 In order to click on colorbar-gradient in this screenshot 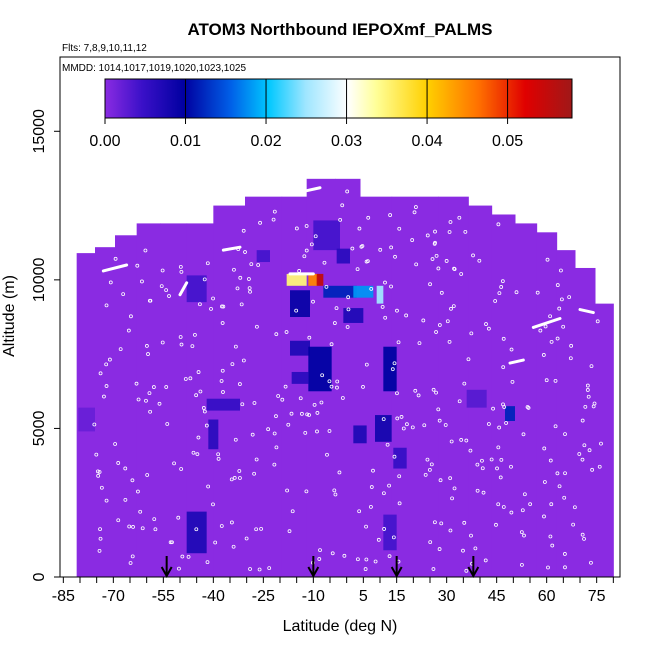, I will do `click(338, 98)`.